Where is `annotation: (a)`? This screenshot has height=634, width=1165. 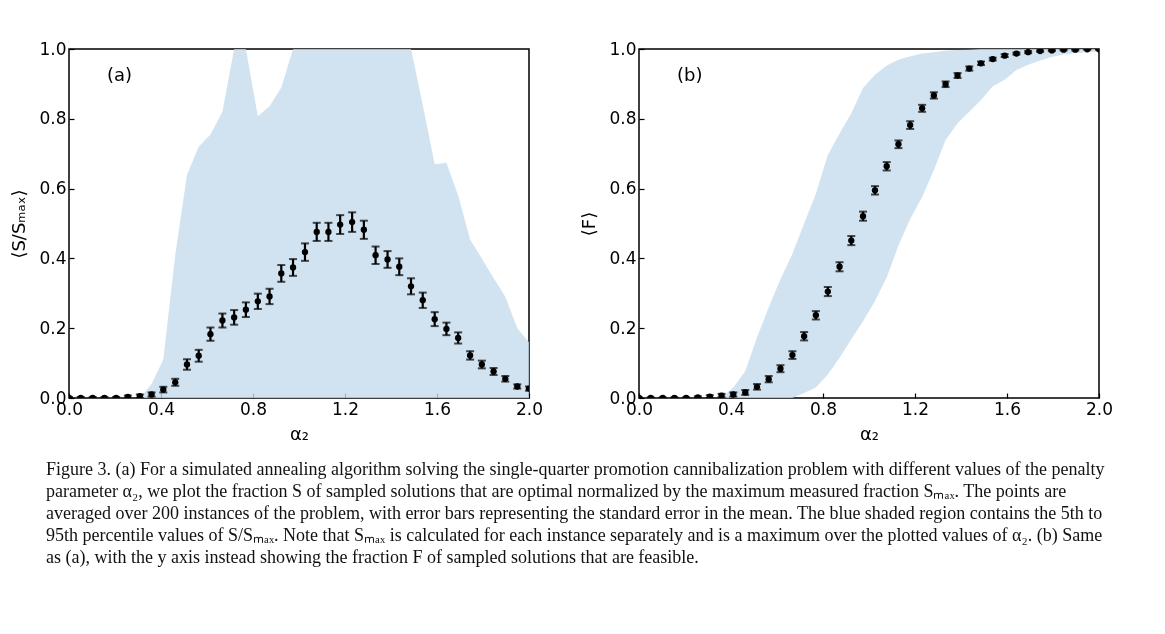 annotation: (a) is located at coordinates (120, 74).